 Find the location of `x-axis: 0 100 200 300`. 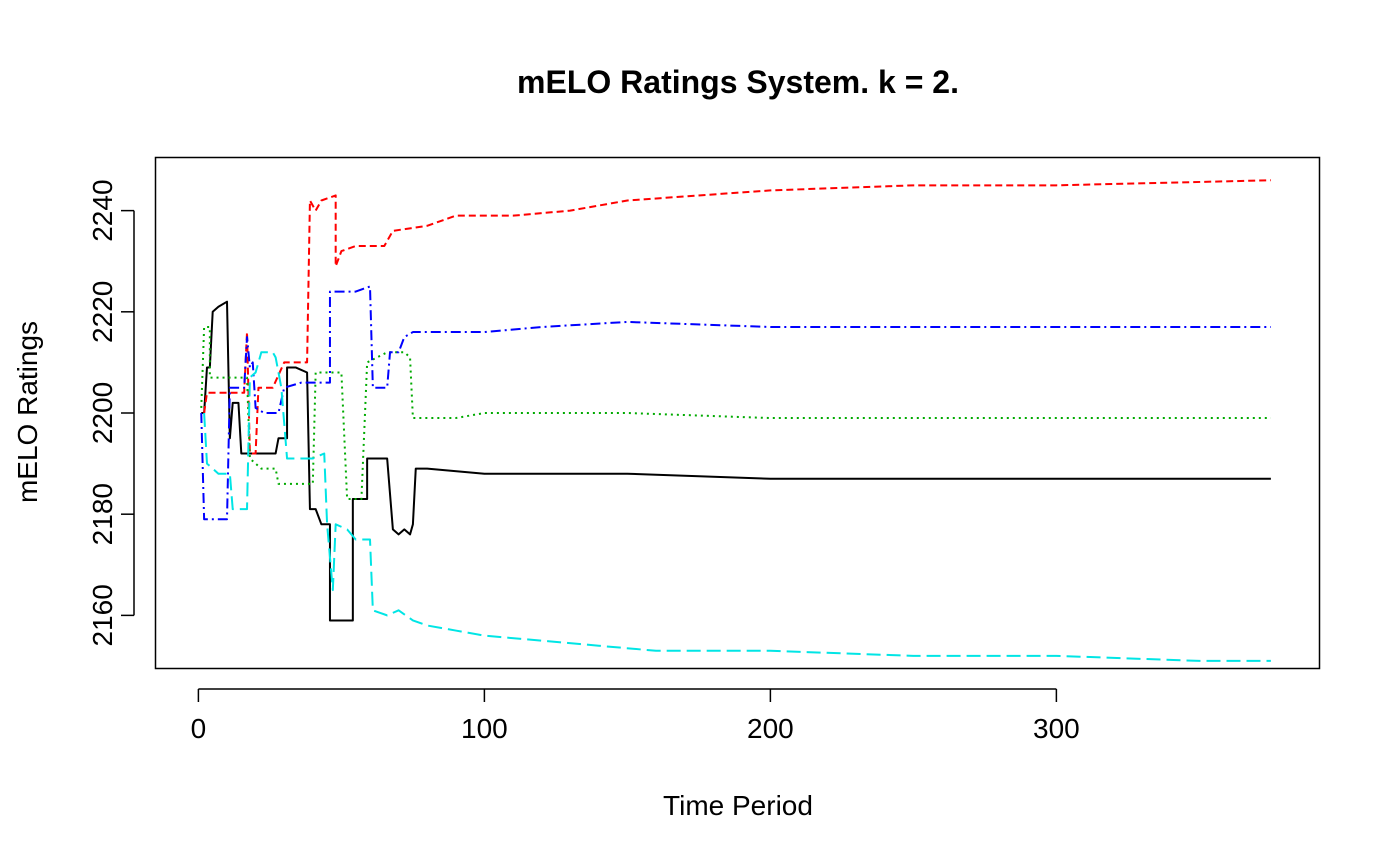

x-axis: 0 100 200 300 is located at coordinates (635, 716).